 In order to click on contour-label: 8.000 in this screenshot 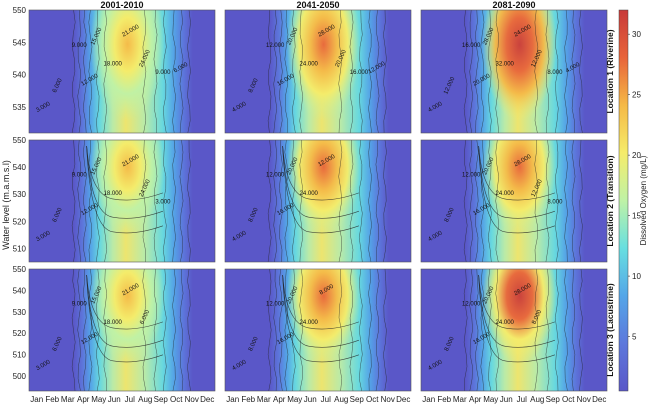, I will do `click(555, 73)`.